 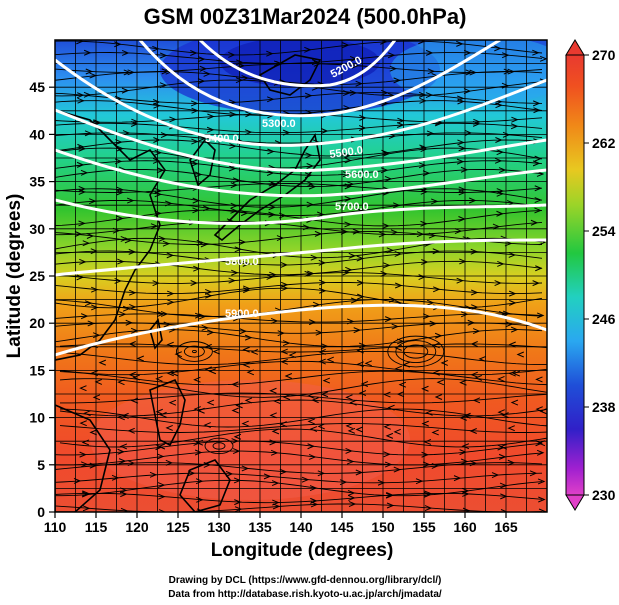 What do you see at coordinates (416, 351) in the screenshot?
I see `eddy-streamline` at bounding box center [416, 351].